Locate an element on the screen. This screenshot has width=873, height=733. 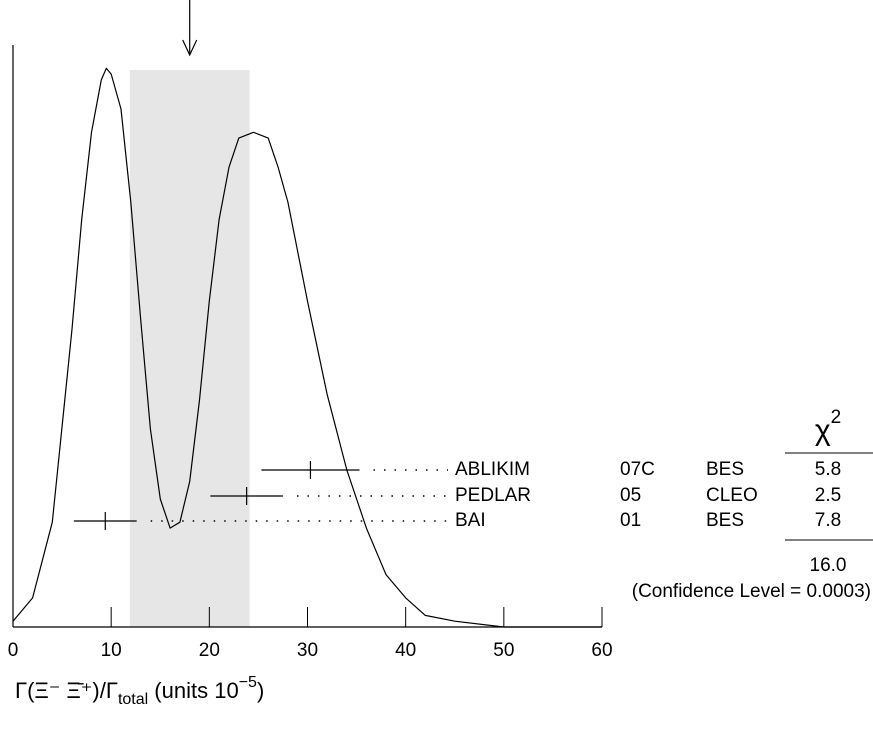
x-tick-label: 30 is located at coordinates (307, 650).